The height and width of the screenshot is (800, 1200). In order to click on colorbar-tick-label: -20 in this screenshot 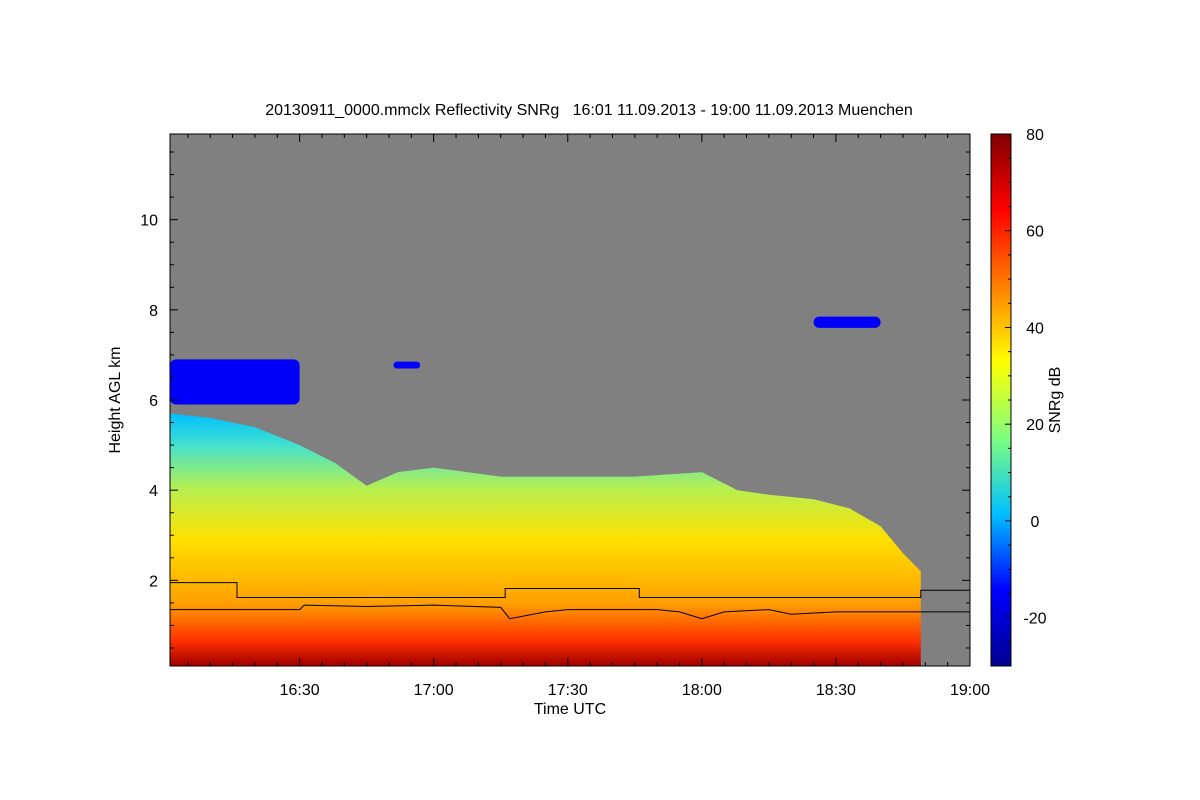, I will do `click(1034, 619)`.